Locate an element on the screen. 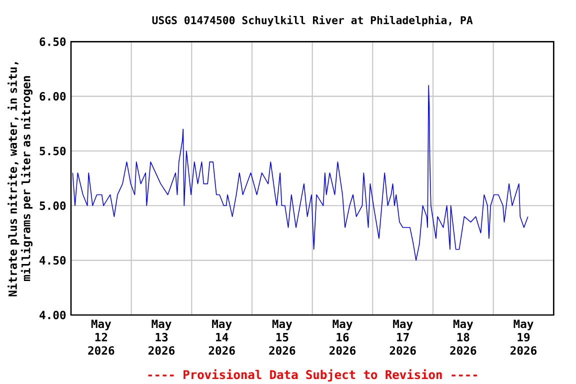 This screenshot has width=576, height=384. x-tick-label: May 18 2026 is located at coordinates (463, 337).